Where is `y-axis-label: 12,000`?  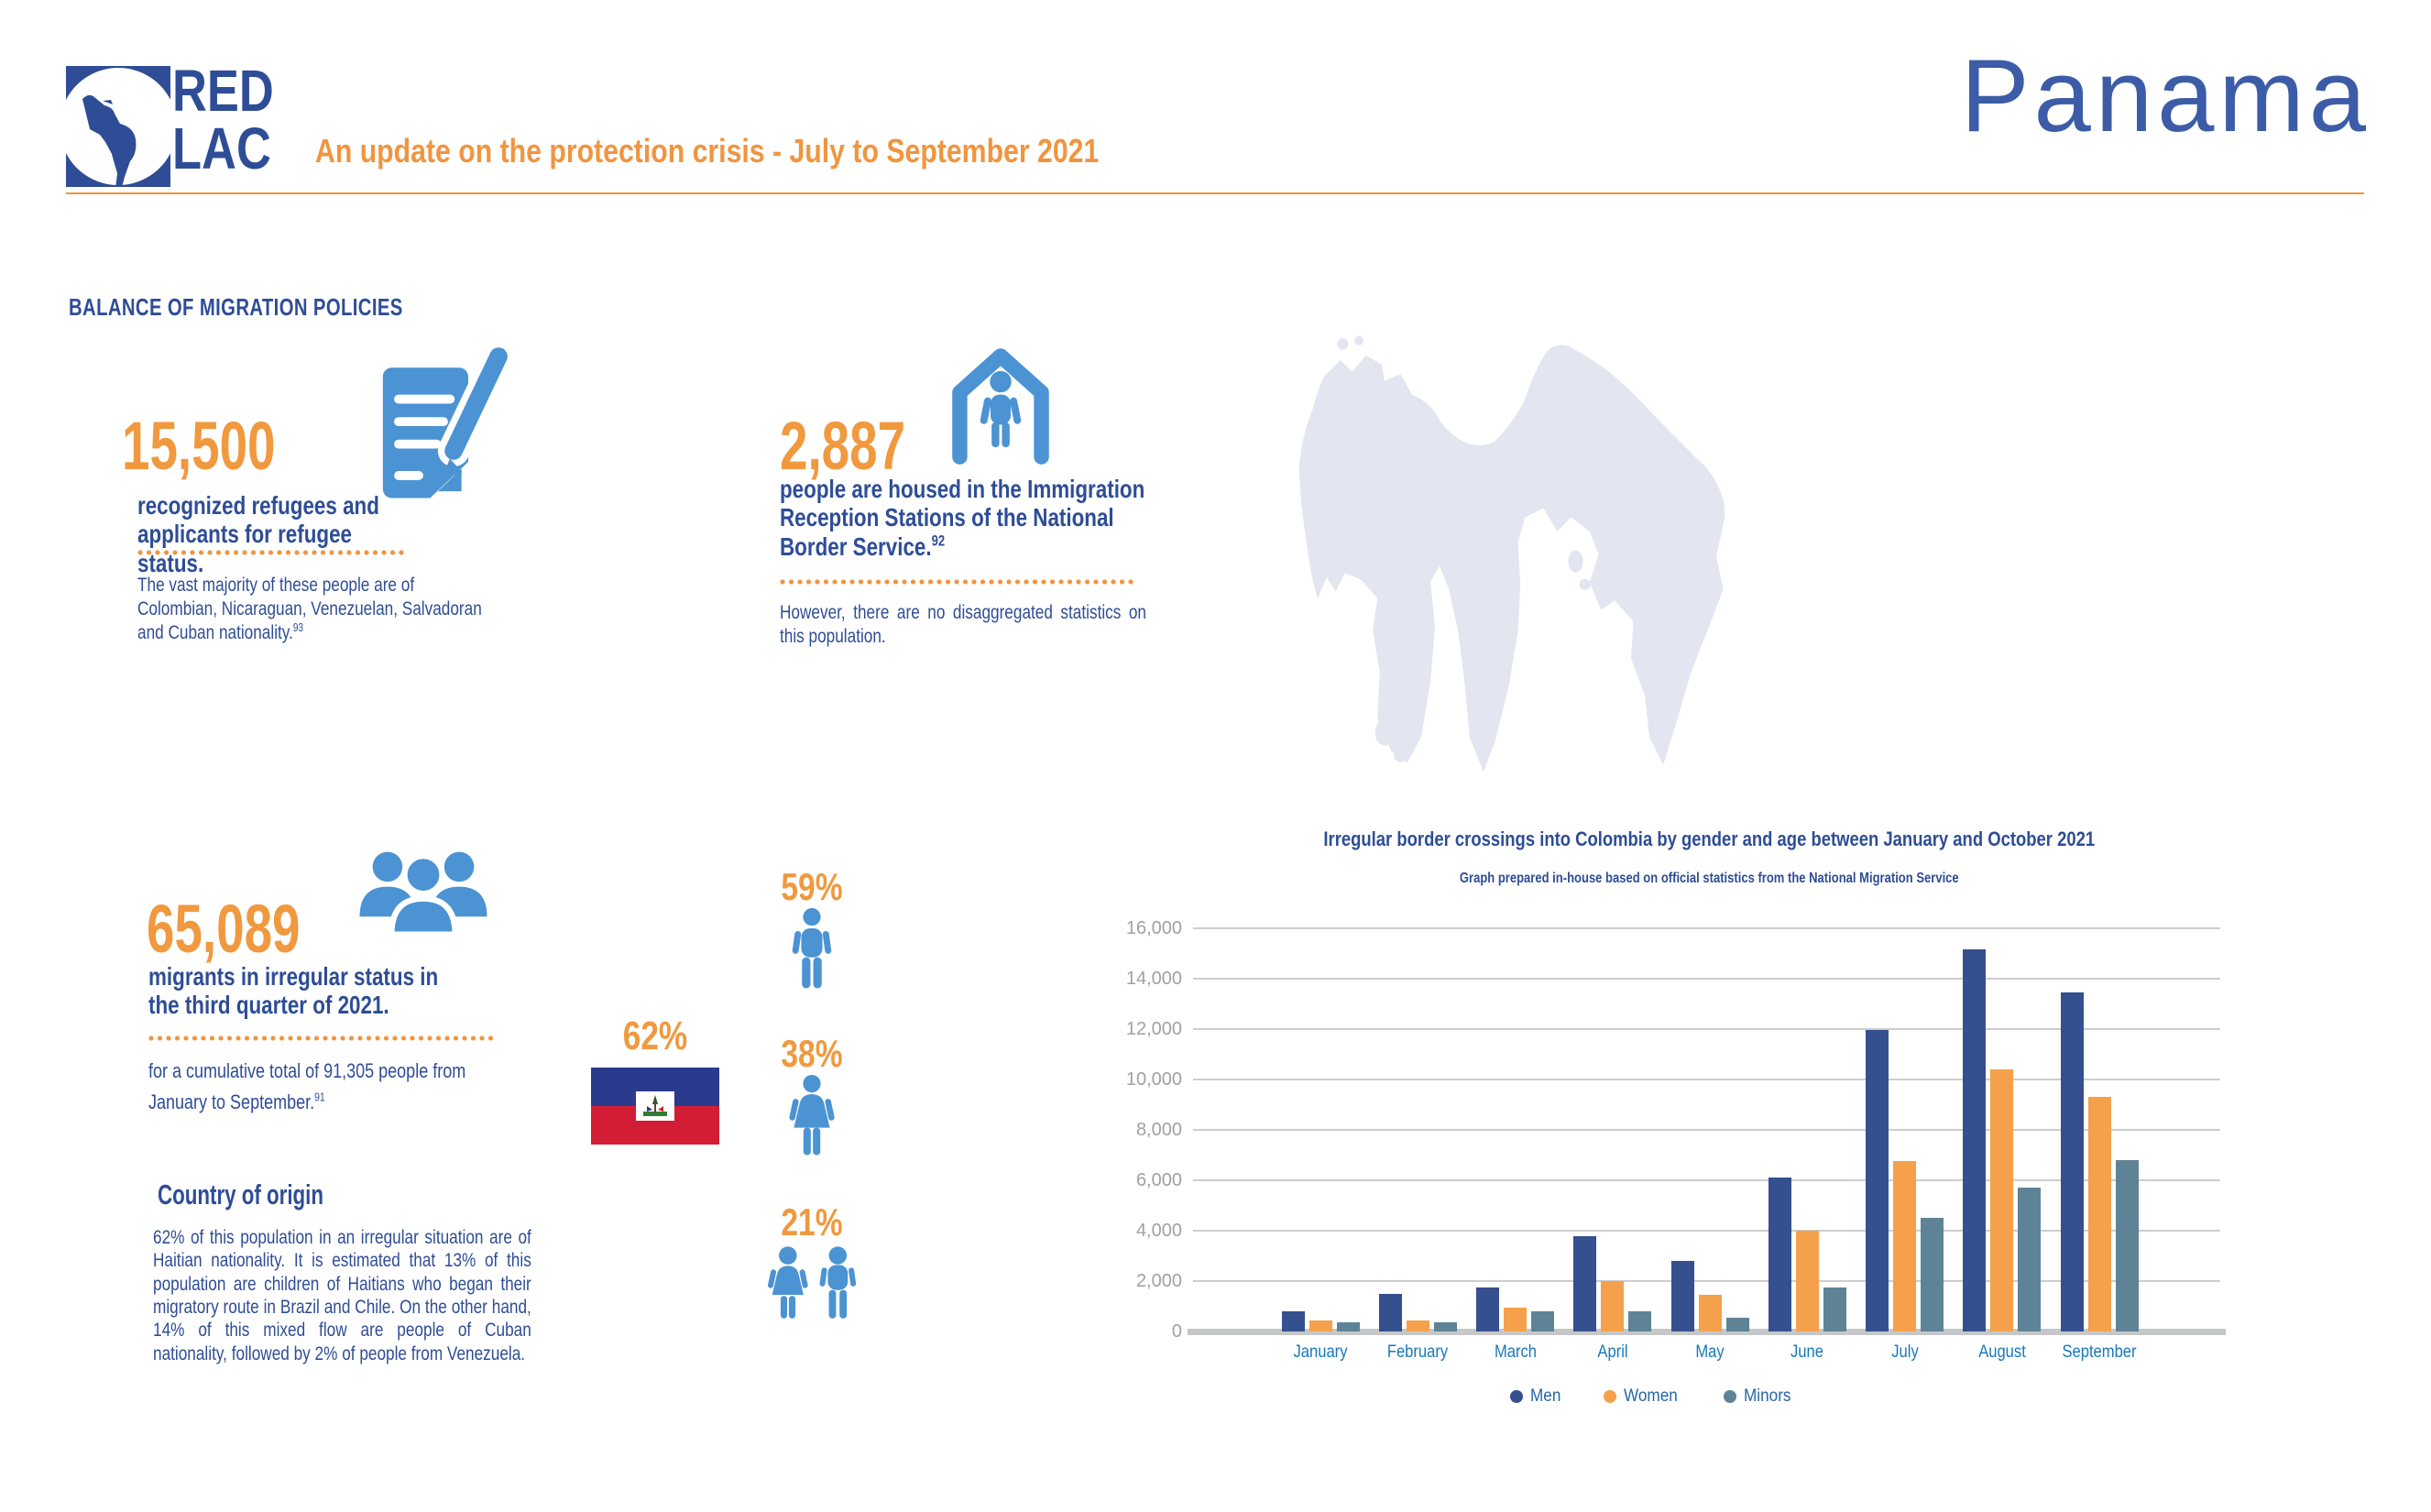 y-axis-label: 12,000 is located at coordinates (1153, 1029).